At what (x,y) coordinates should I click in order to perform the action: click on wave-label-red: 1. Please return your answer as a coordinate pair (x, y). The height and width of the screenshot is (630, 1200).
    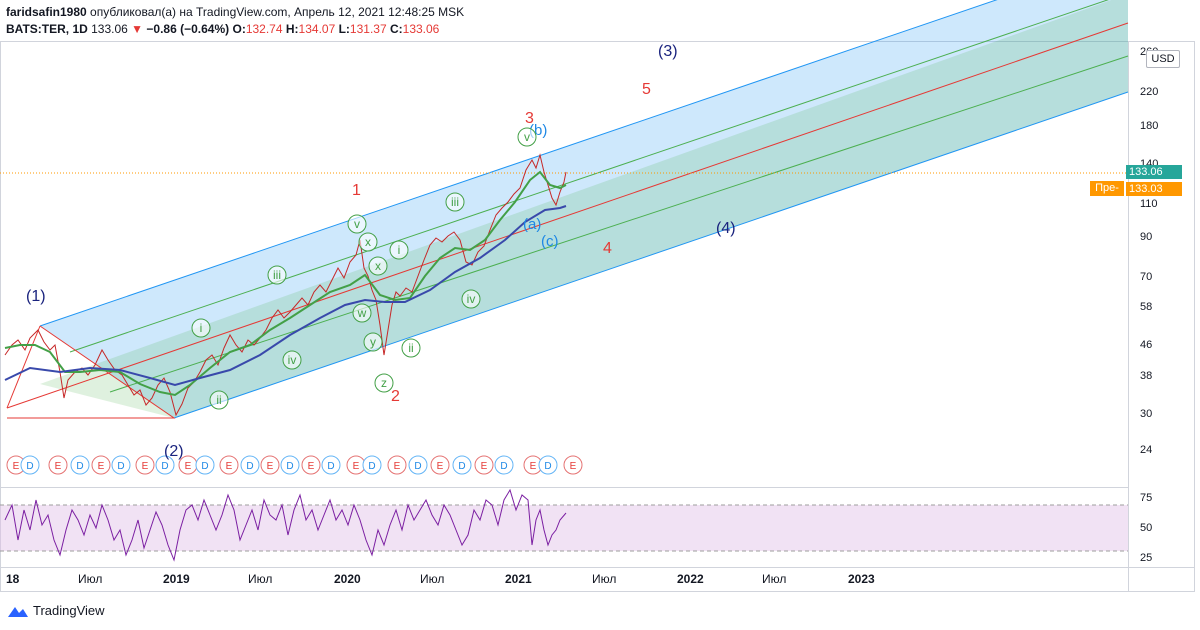
    Looking at the image, I should click on (356, 190).